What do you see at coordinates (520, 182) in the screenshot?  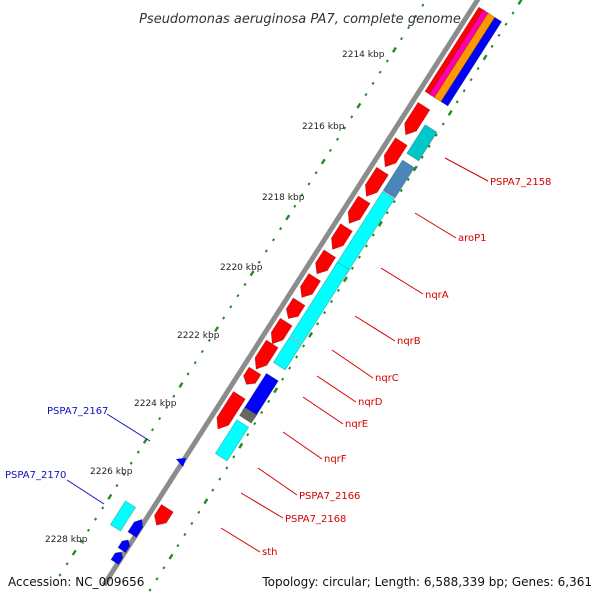 I see `gene-label: PSPA7_2158` at bounding box center [520, 182].